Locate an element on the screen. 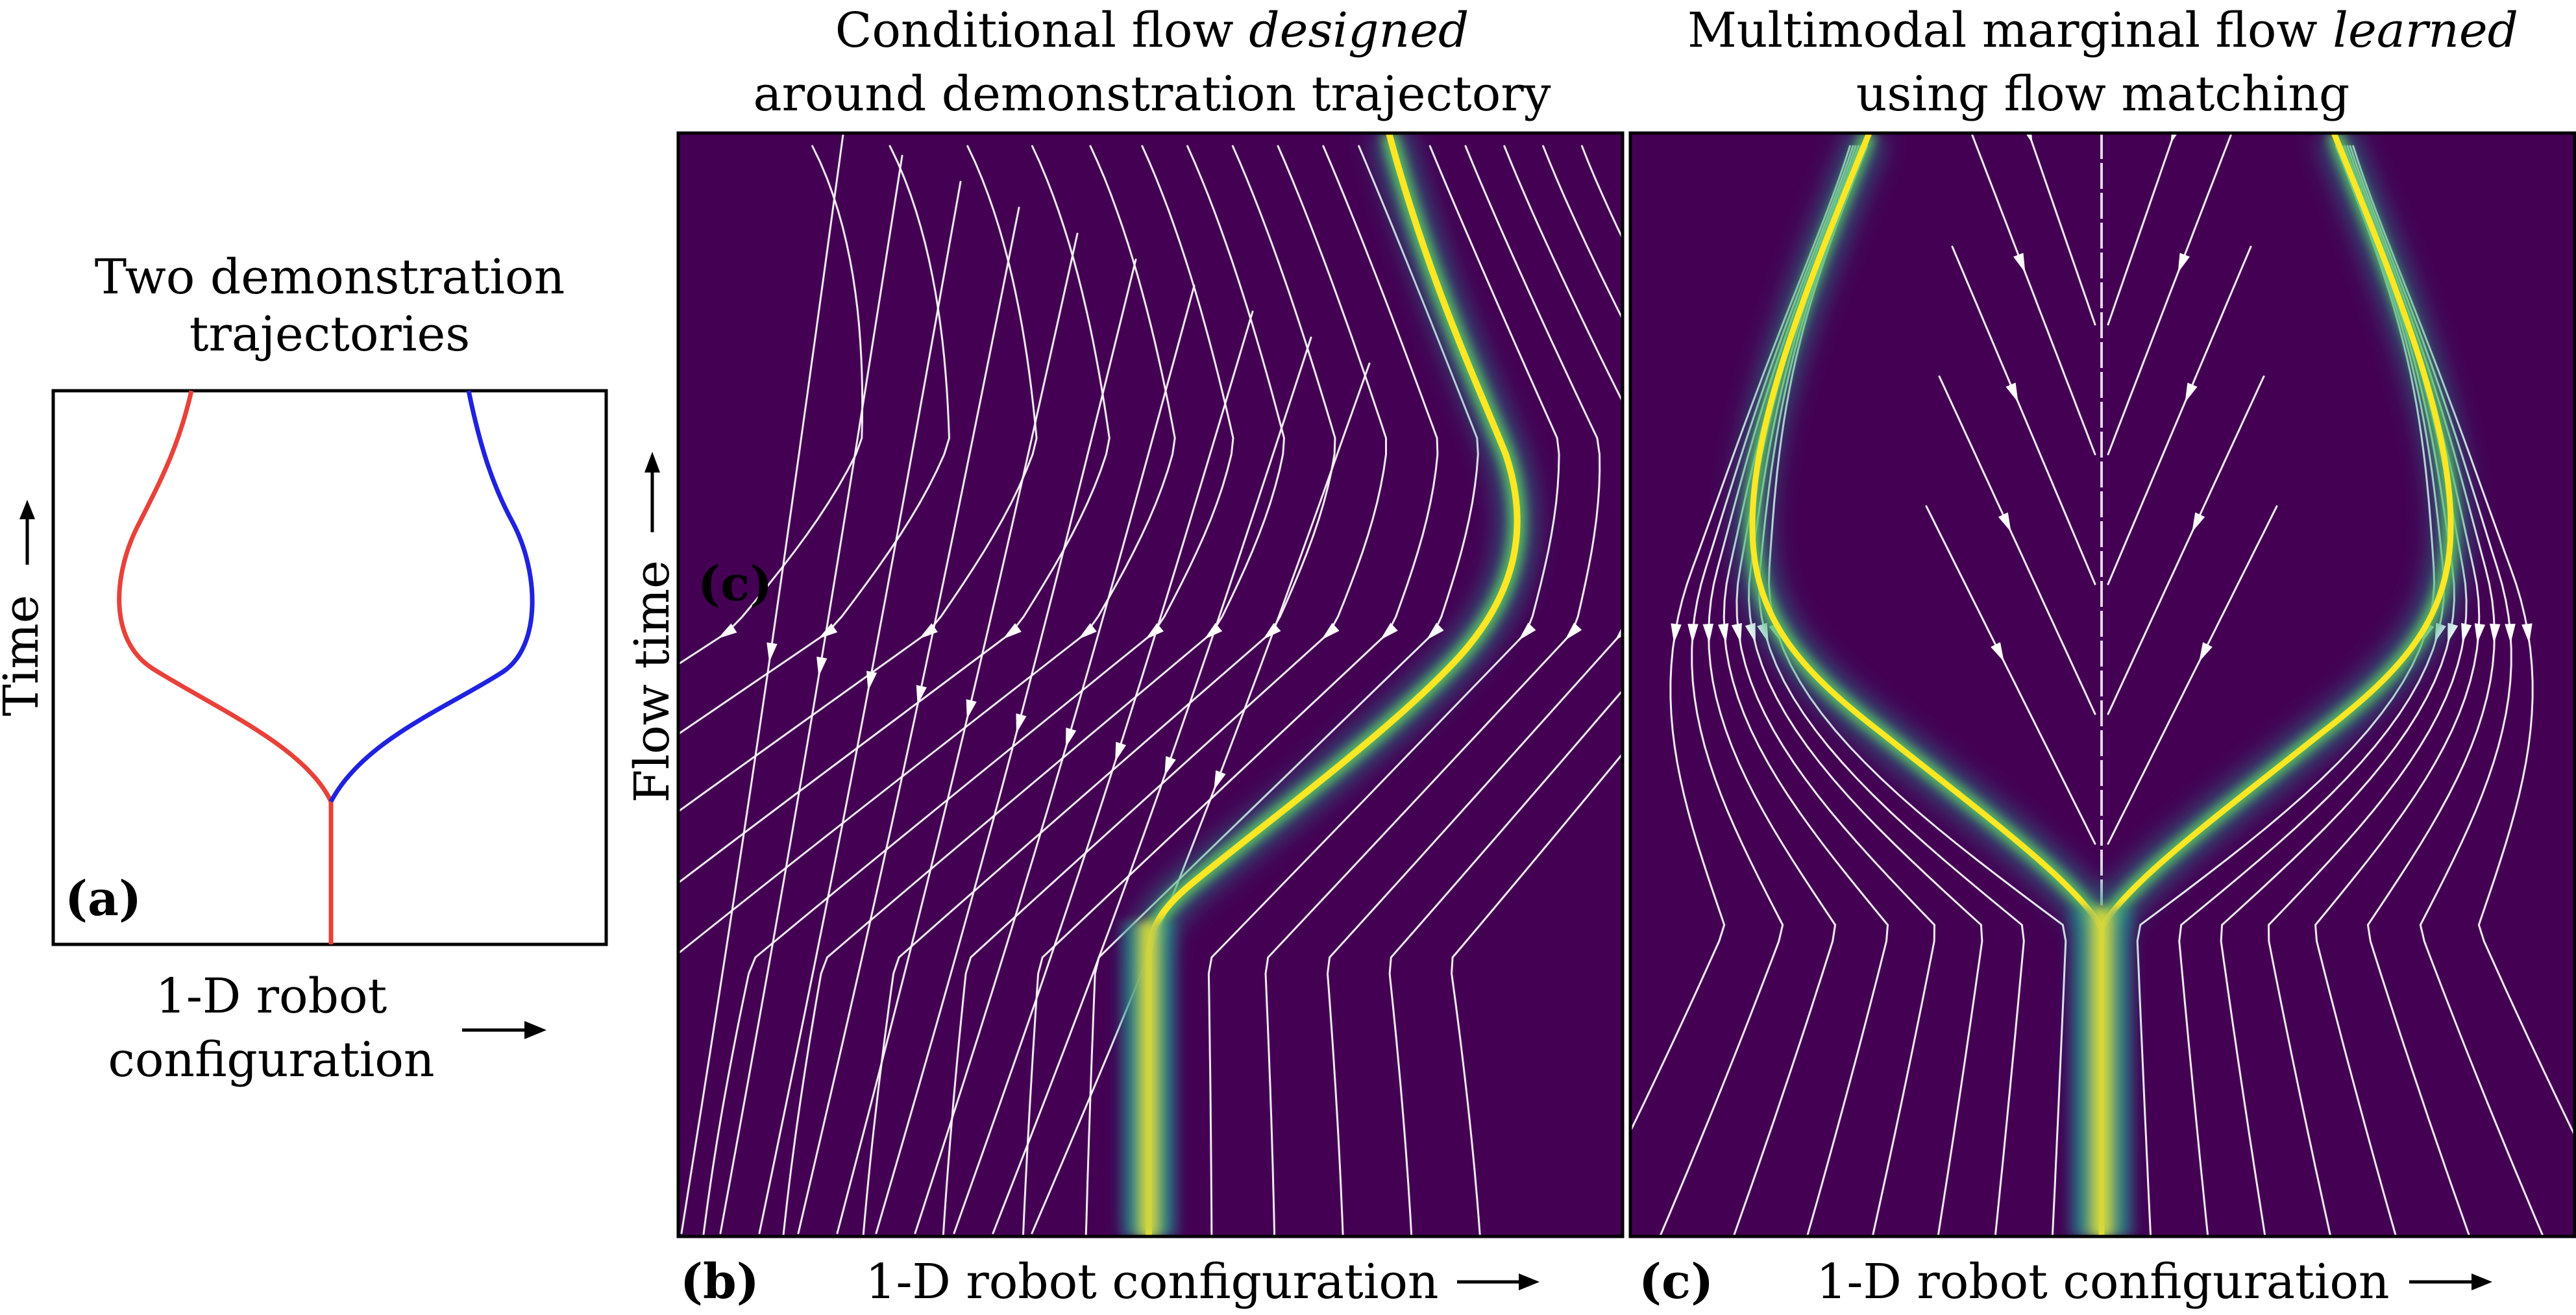 The height and width of the screenshot is (1315, 2576). panel-b-tag: (b) is located at coordinates (719, 1282).